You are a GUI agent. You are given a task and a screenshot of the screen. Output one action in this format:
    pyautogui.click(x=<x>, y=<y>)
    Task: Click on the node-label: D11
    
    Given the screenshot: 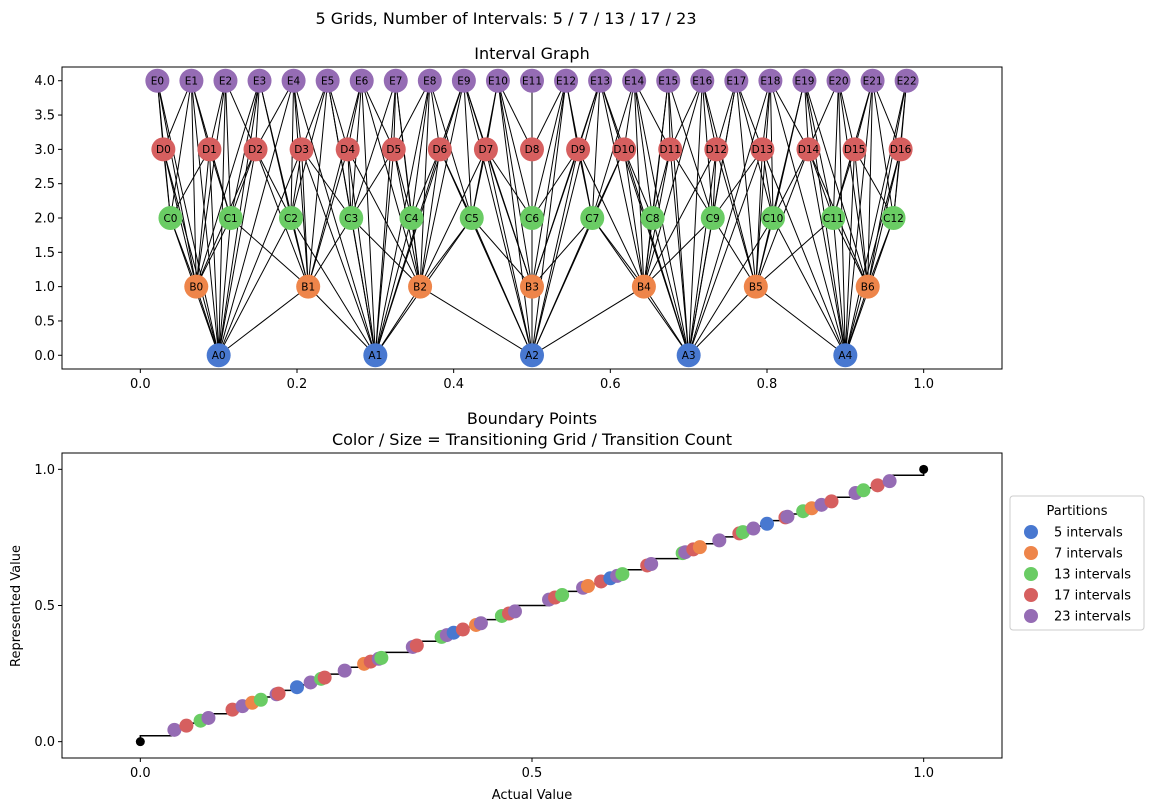 What is the action you would take?
    pyautogui.click(x=670, y=150)
    